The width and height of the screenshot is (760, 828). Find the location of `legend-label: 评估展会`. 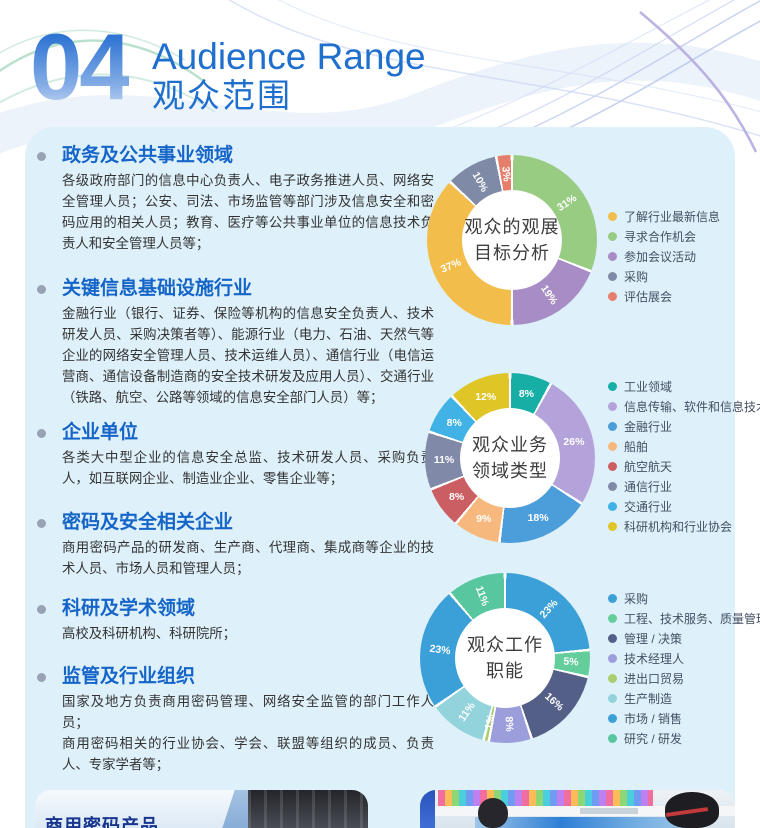

legend-label: 评估展会 is located at coordinates (648, 296).